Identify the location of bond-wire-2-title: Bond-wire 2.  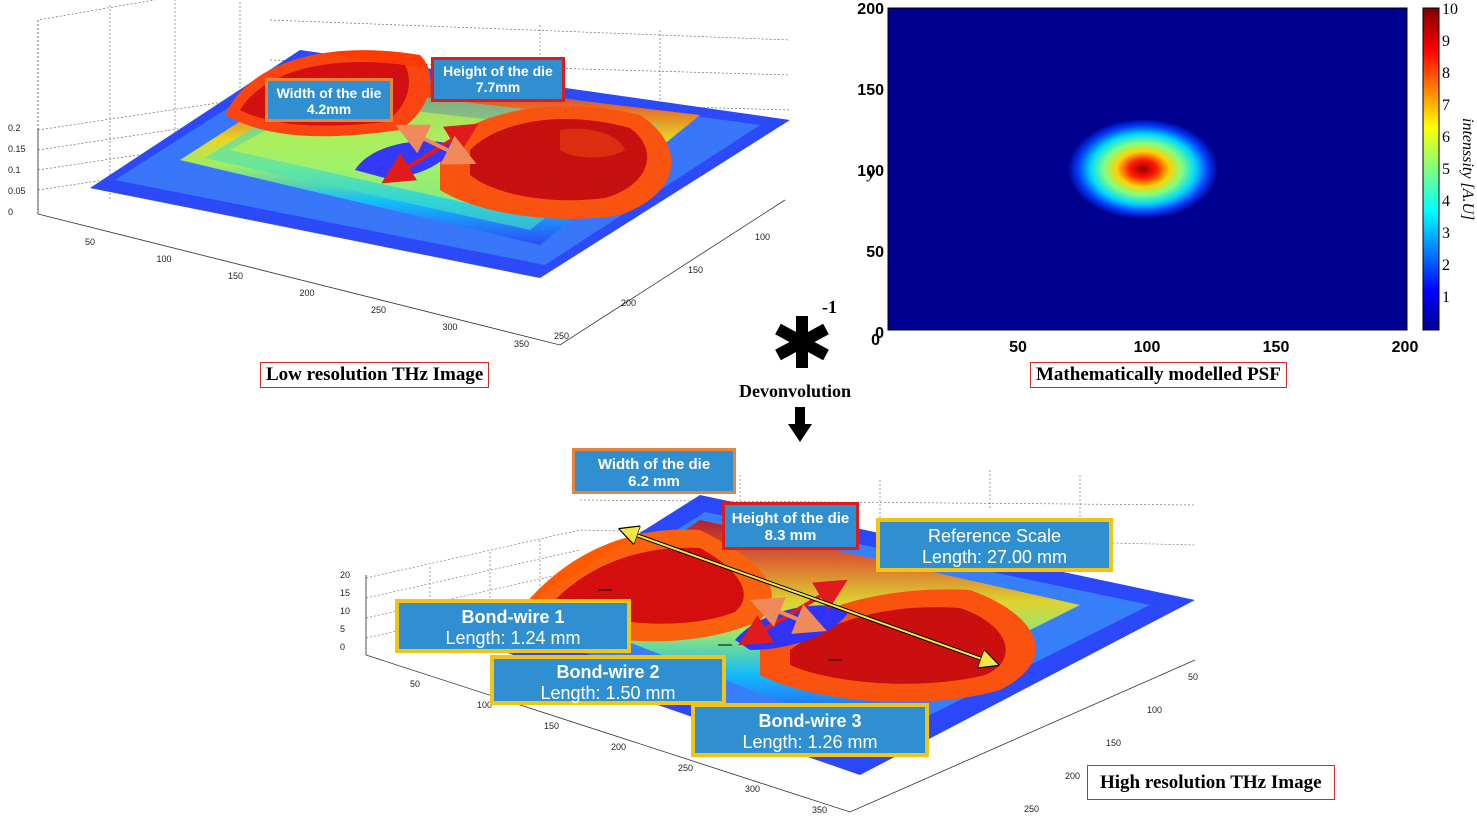
(608, 672).